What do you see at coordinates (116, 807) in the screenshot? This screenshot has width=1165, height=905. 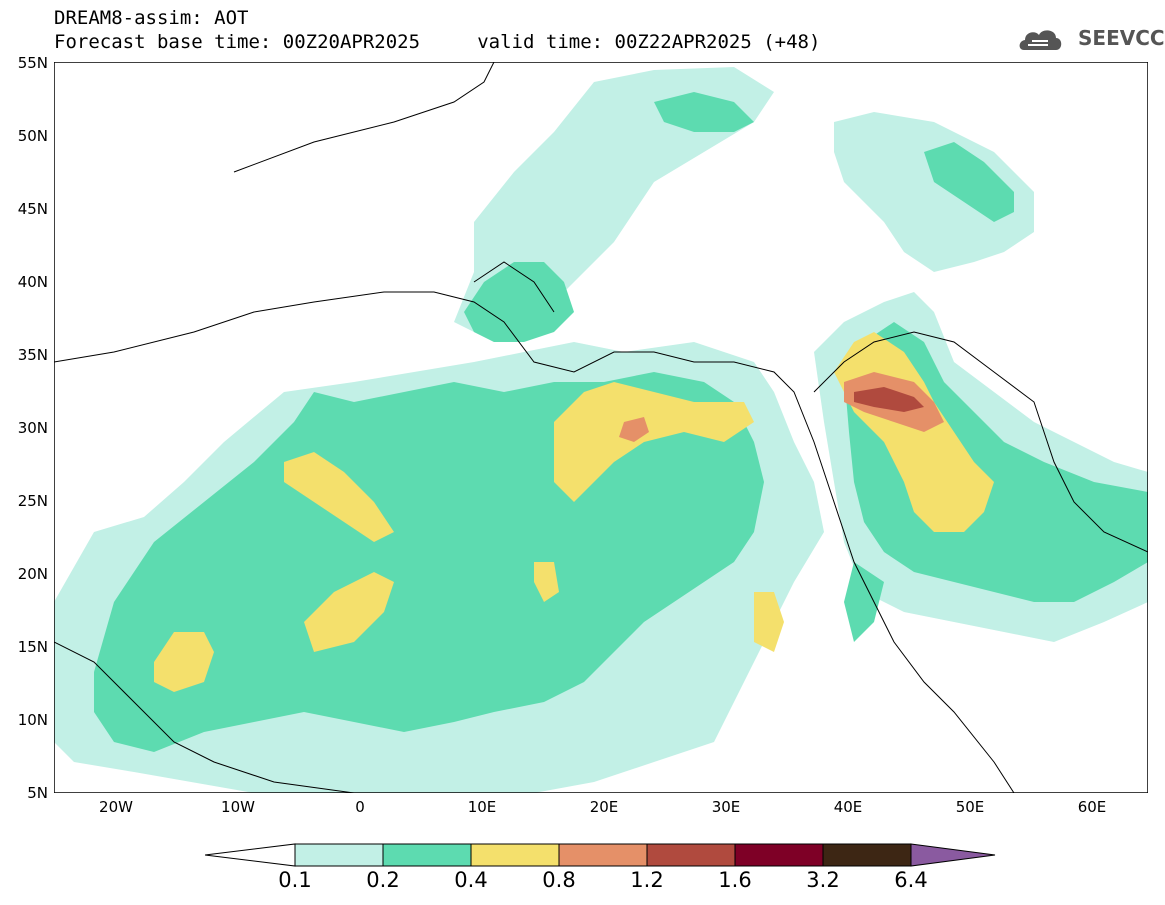 I see `lon-label: 20W` at bounding box center [116, 807].